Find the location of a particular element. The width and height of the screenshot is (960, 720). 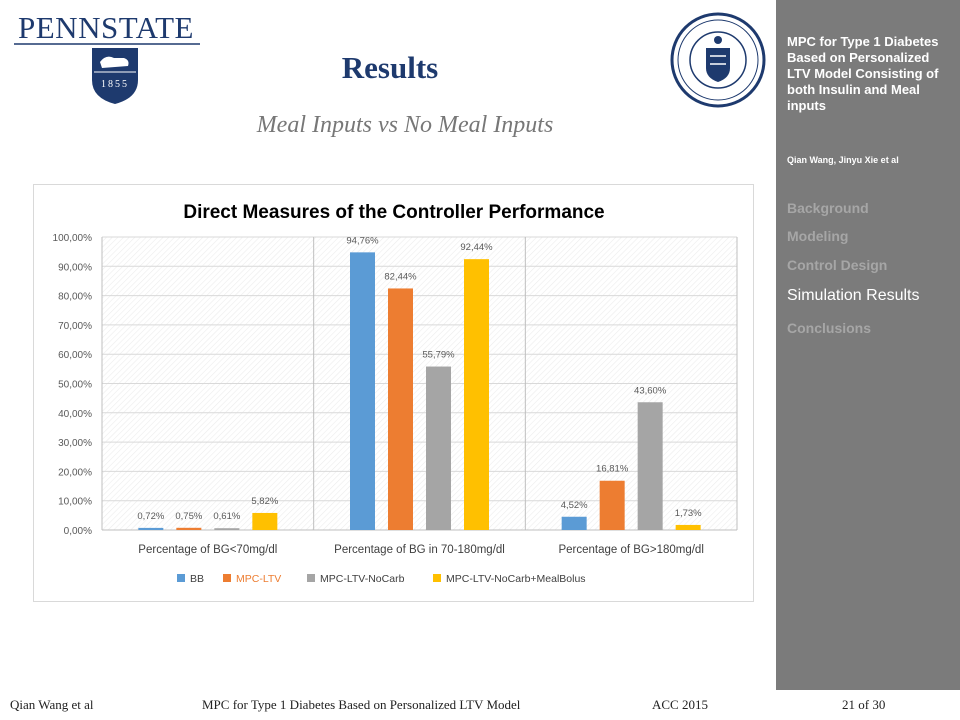

page-subtitle: Meal Inputs vs No Meal Inputs is located at coordinates (405, 125).